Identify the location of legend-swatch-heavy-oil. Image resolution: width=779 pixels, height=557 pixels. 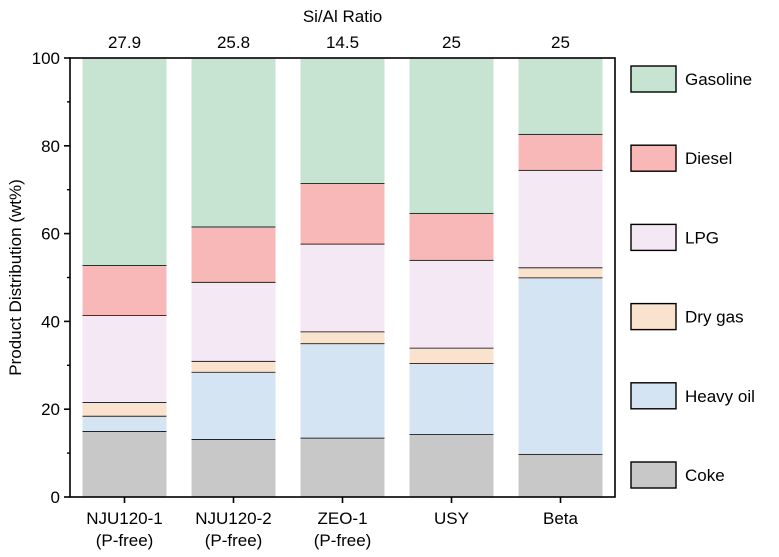
(653, 396).